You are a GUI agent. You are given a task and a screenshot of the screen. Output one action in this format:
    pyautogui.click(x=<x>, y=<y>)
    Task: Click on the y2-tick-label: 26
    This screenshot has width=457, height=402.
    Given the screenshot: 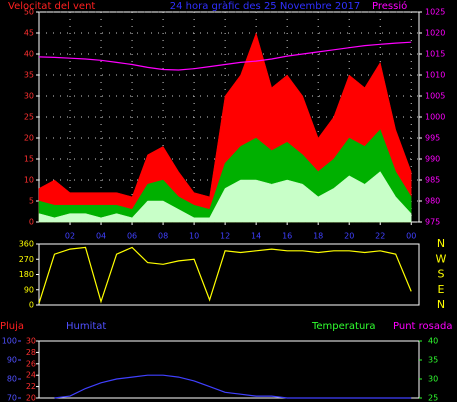 What is the action you would take?
    pyautogui.click(x=31, y=363)
    